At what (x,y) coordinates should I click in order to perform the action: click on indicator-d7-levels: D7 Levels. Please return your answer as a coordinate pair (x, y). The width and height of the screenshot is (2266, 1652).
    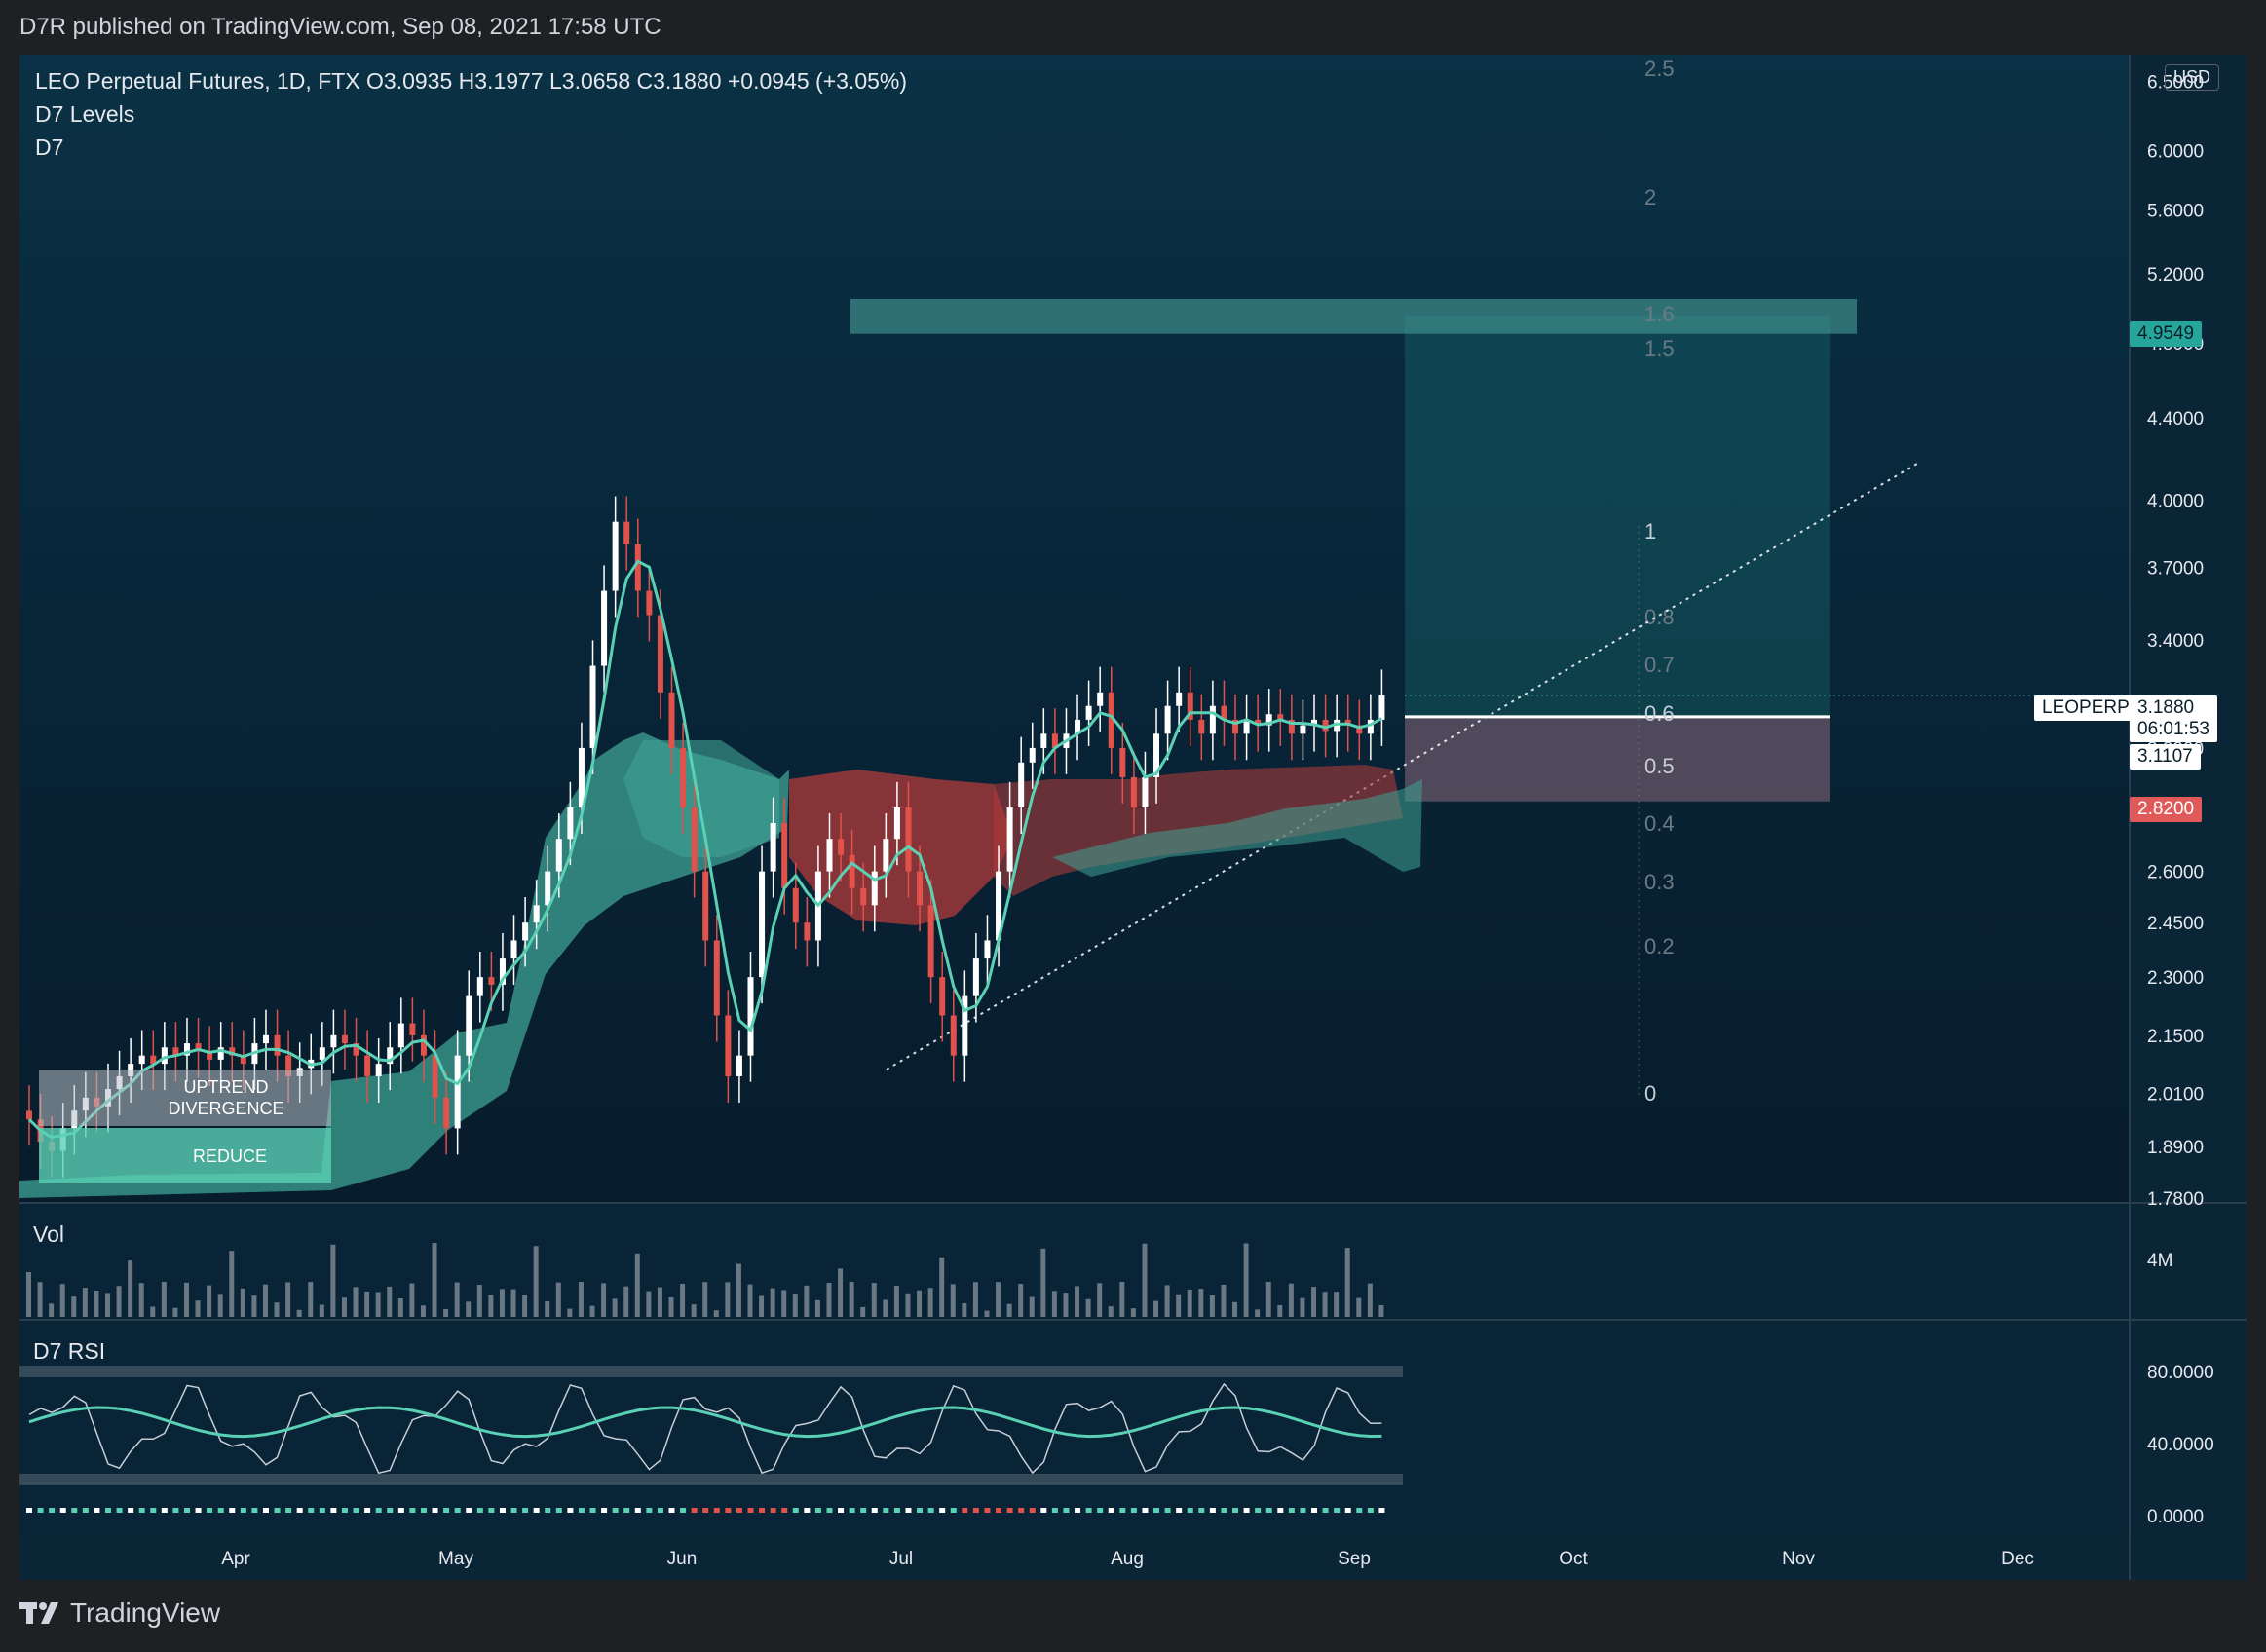
    Looking at the image, I should click on (85, 114).